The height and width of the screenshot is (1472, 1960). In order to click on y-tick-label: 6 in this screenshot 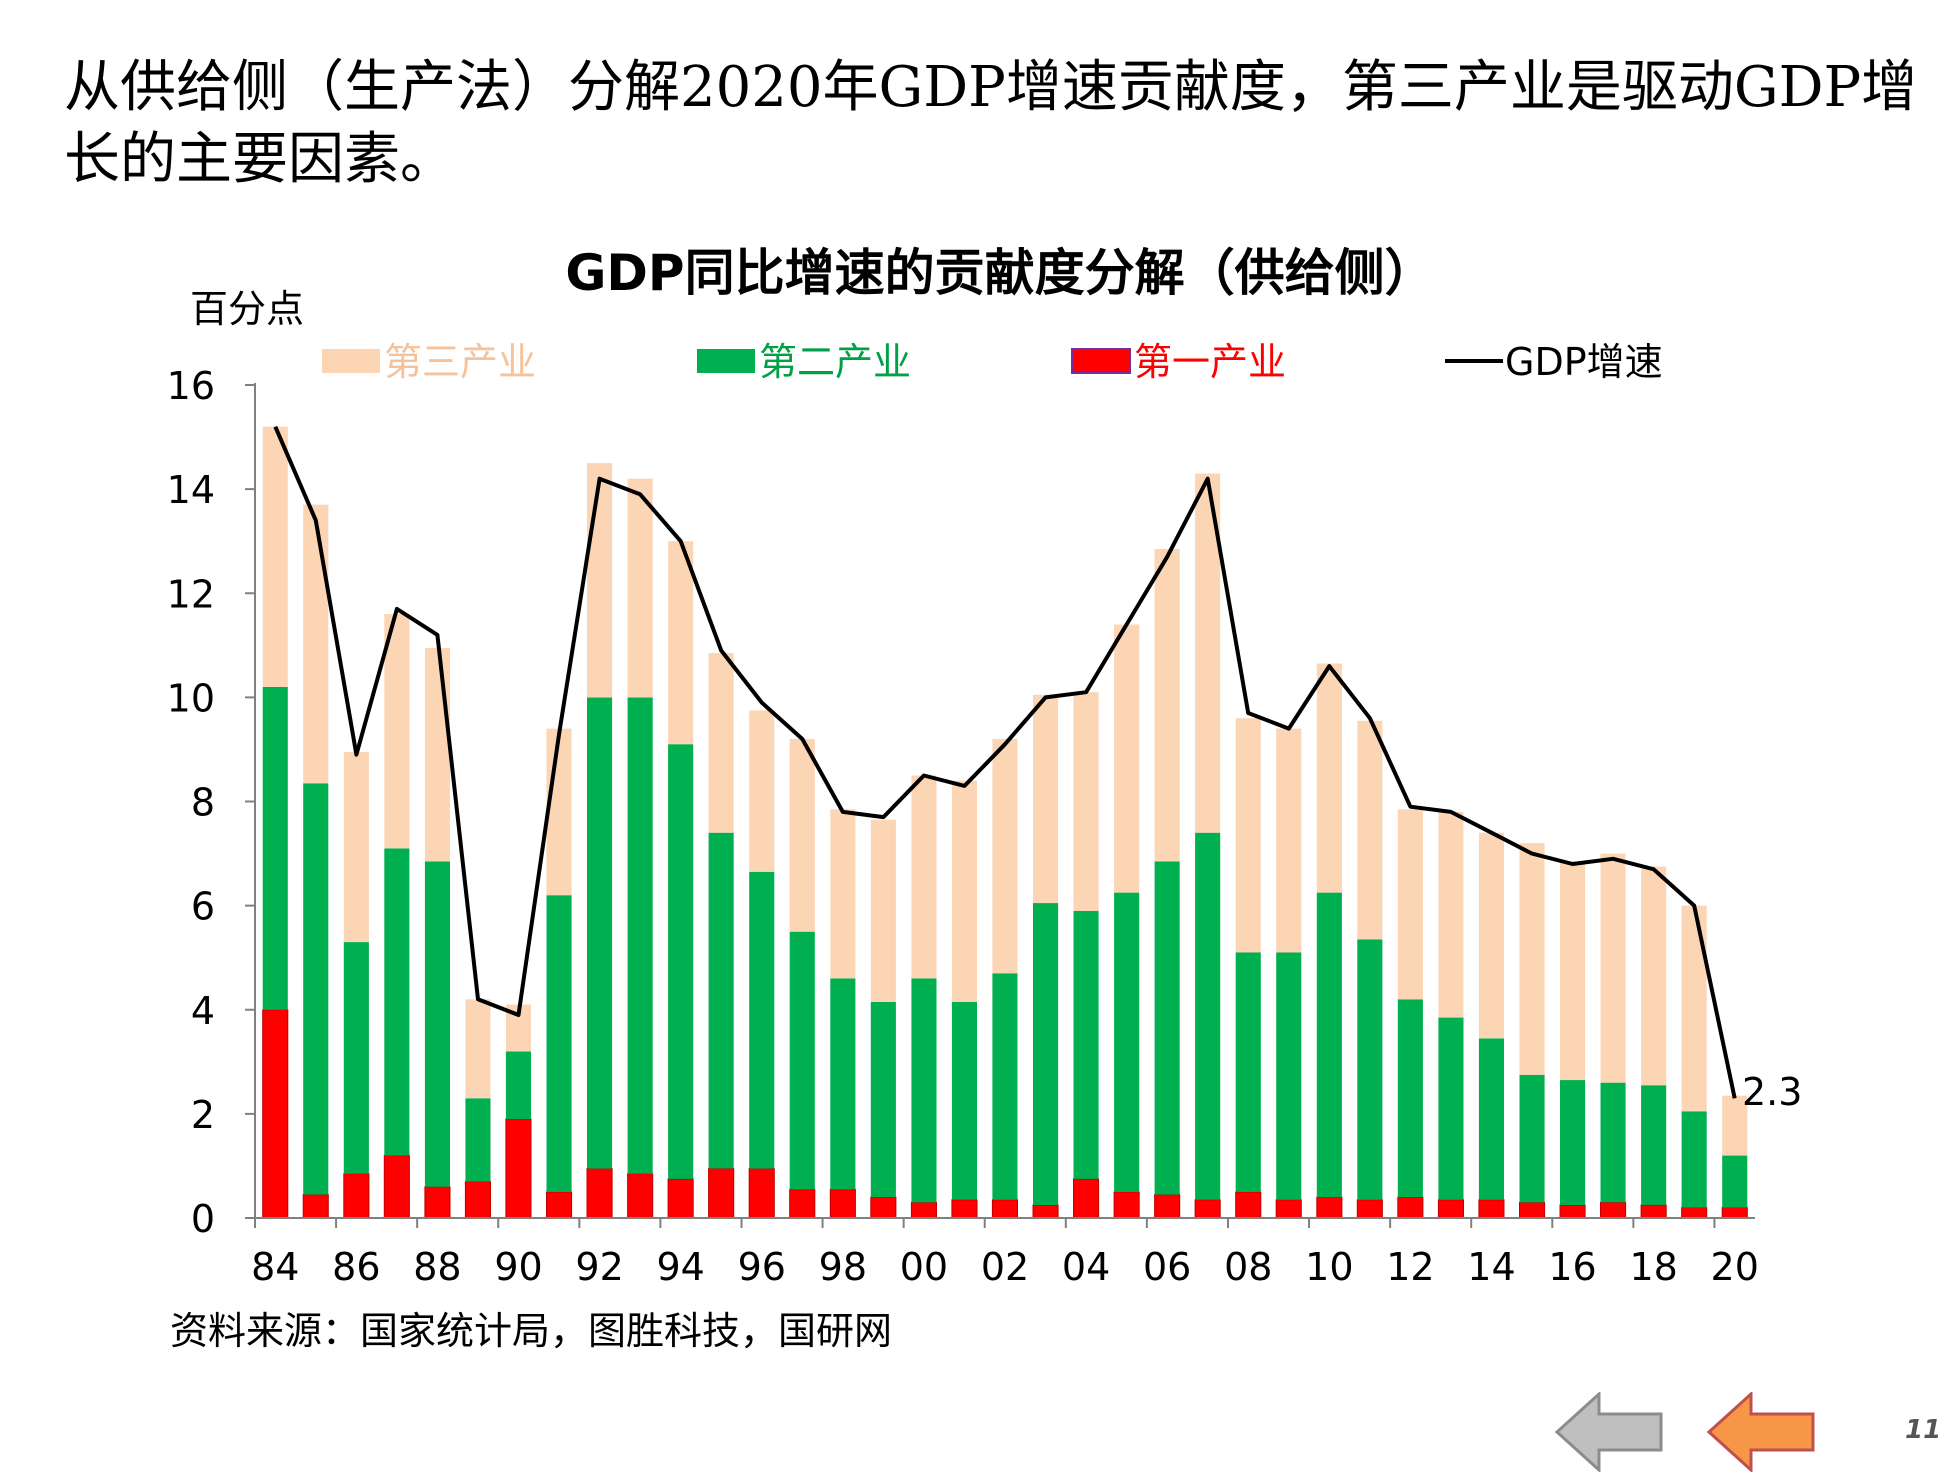, I will do `click(203, 907)`.